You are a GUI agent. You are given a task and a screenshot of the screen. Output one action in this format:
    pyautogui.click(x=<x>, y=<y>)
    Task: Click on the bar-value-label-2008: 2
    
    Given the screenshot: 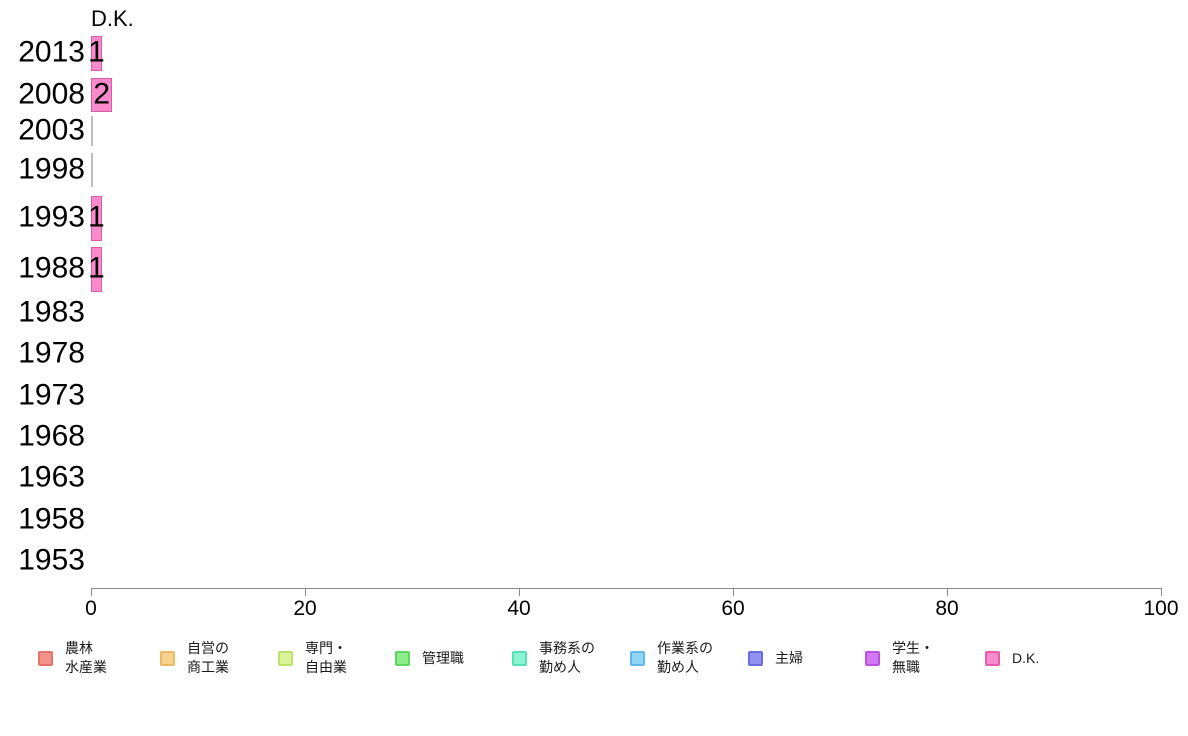 What is the action you would take?
    pyautogui.click(x=102, y=94)
    